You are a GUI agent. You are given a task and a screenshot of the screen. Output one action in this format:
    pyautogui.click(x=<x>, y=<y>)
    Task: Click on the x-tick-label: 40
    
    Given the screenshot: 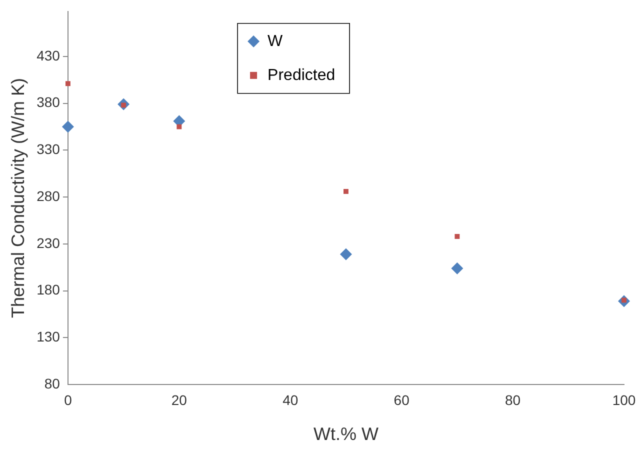 What is the action you would take?
    pyautogui.click(x=290, y=400)
    